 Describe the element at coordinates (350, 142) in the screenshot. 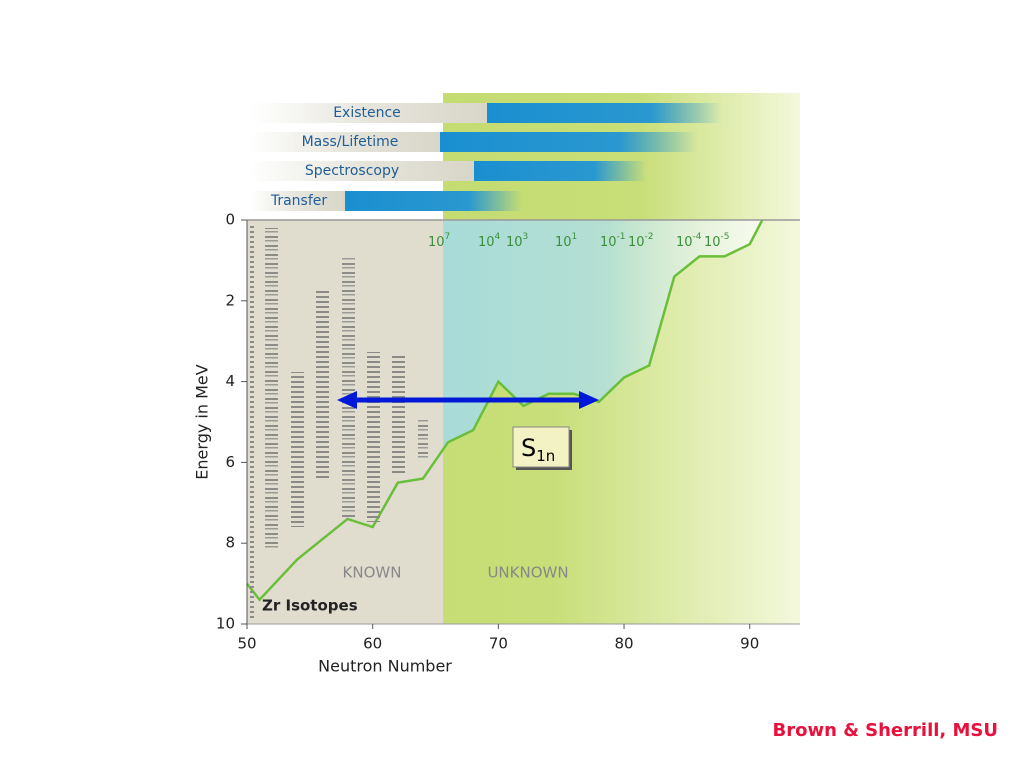

I see `method-label: Mass/Lifetime` at that location.